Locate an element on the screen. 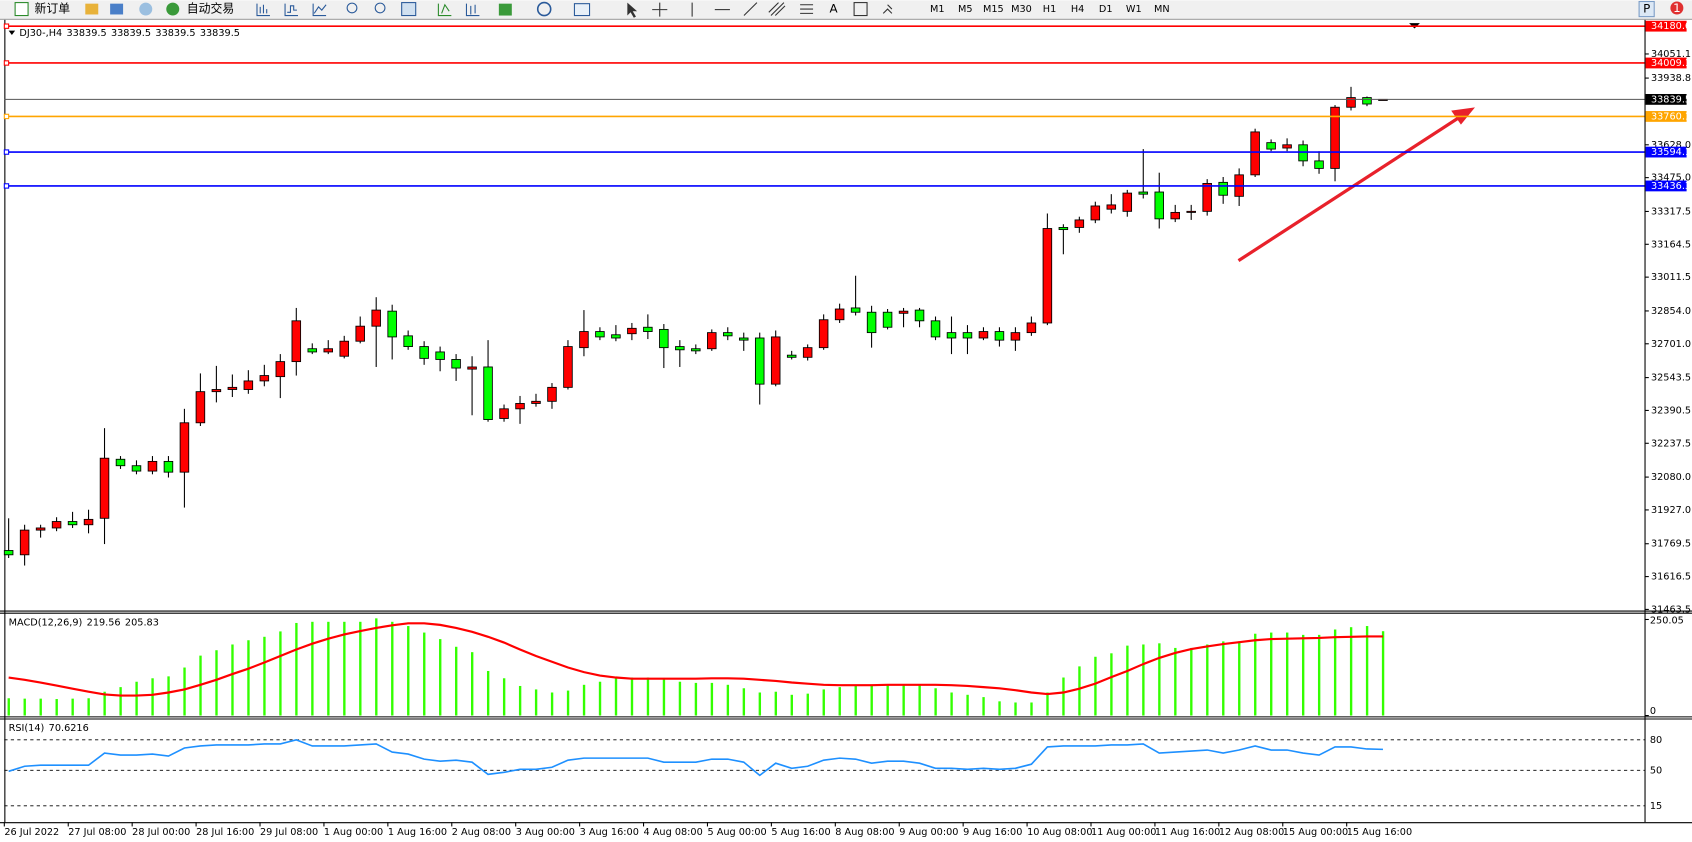 Image resolution: width=1692 pixels, height=842 pixels. timeframe-button: M1 is located at coordinates (937, 9).